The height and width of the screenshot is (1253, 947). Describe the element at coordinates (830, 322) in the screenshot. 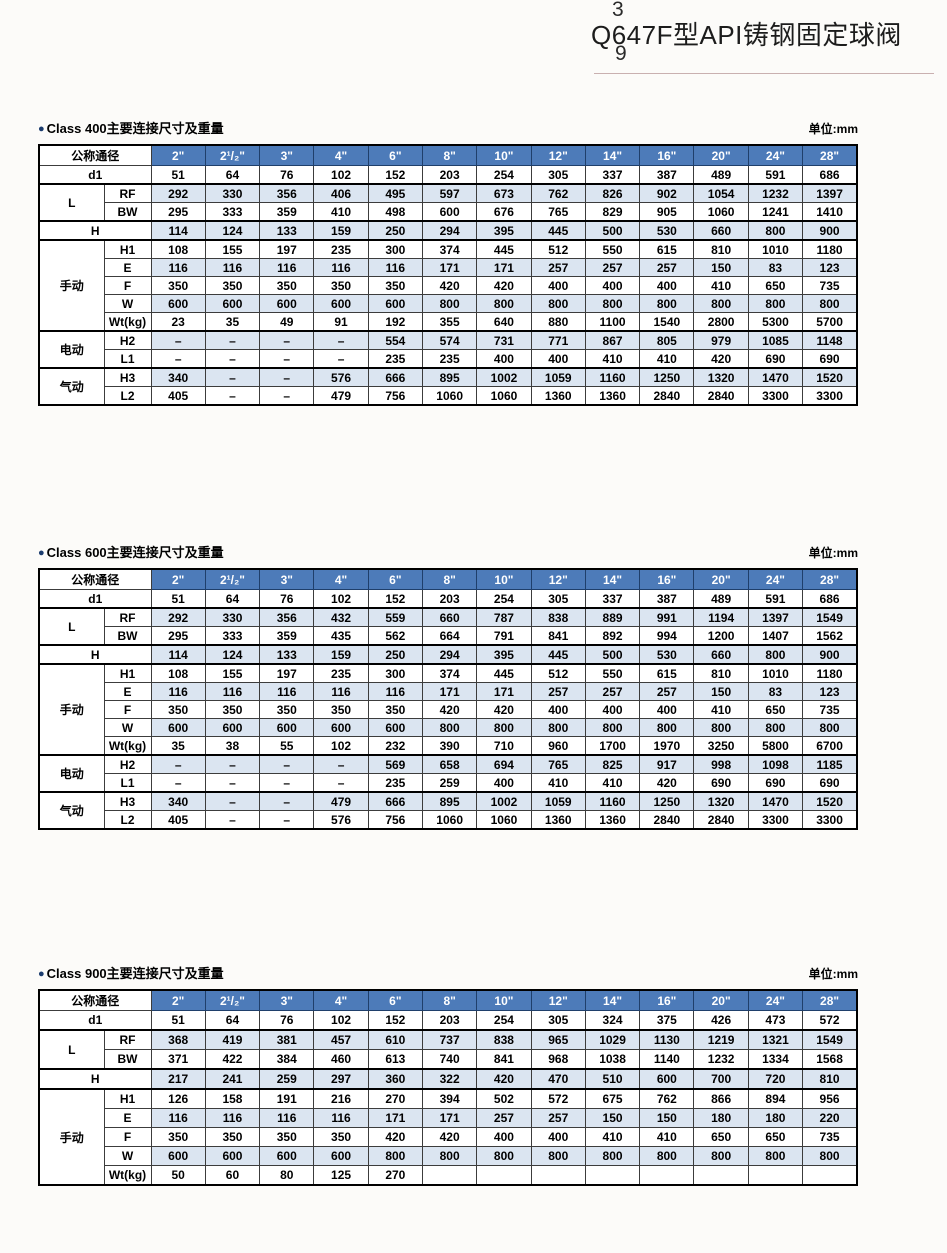

I see `table-cell: 5700` at that location.